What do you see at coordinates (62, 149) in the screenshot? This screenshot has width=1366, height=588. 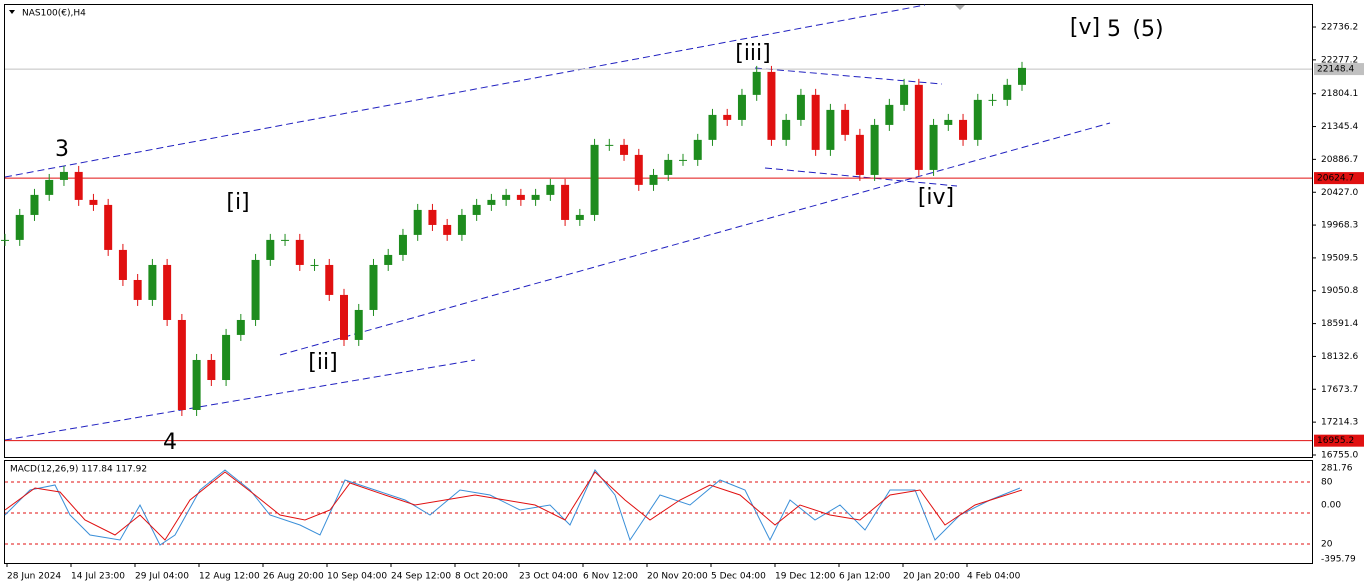 I see `wave-label: 3` at bounding box center [62, 149].